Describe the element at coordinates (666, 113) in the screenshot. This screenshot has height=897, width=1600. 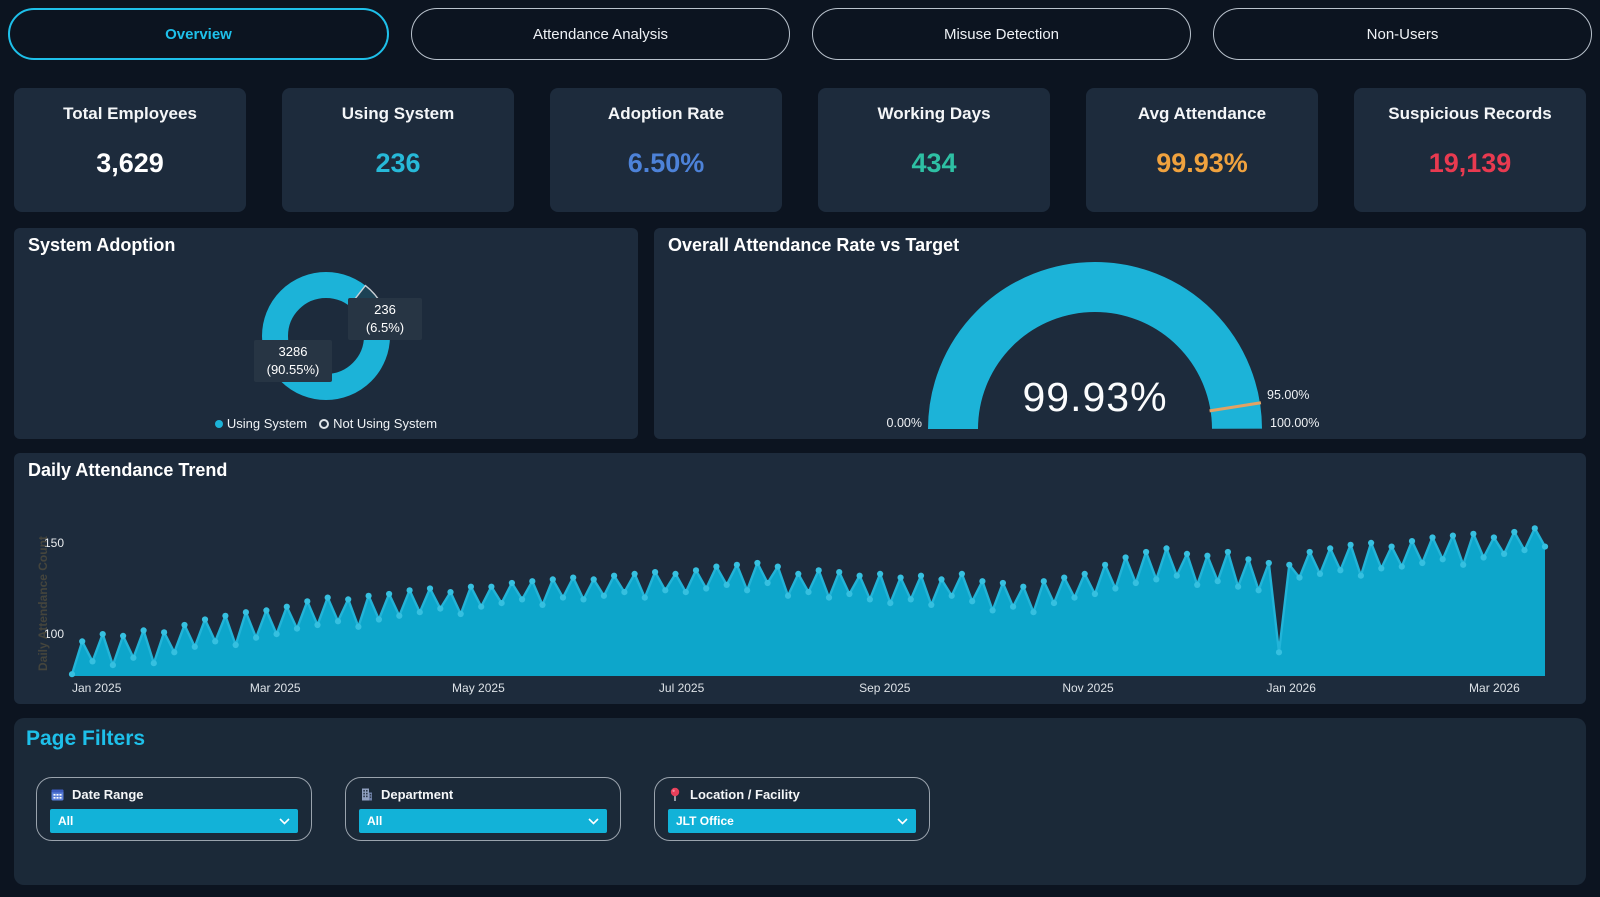
I see `kpi-title: Adoption Rate` at that location.